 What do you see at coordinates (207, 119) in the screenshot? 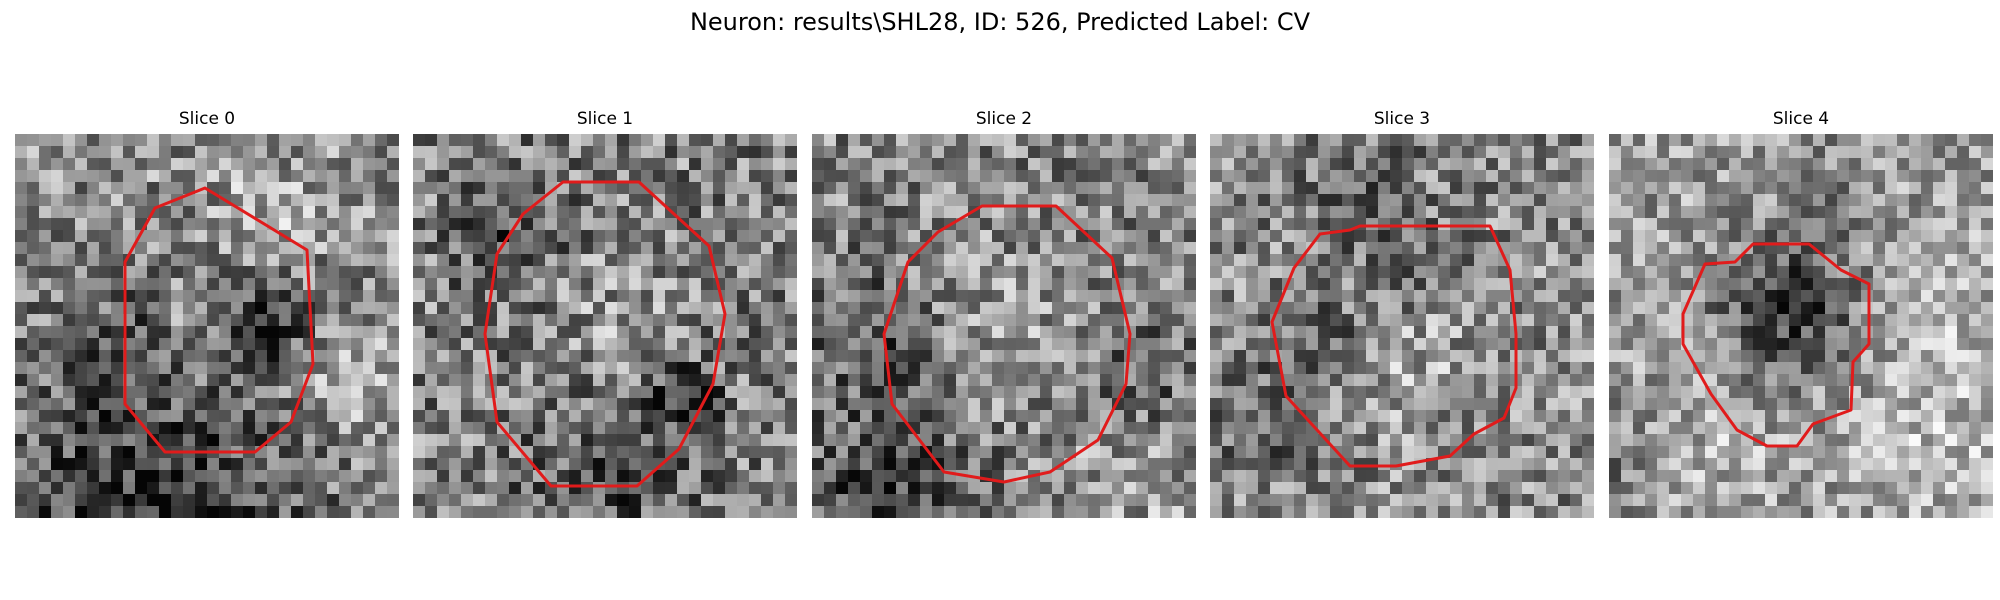
I see `slice-title: Slice 0` at bounding box center [207, 119].